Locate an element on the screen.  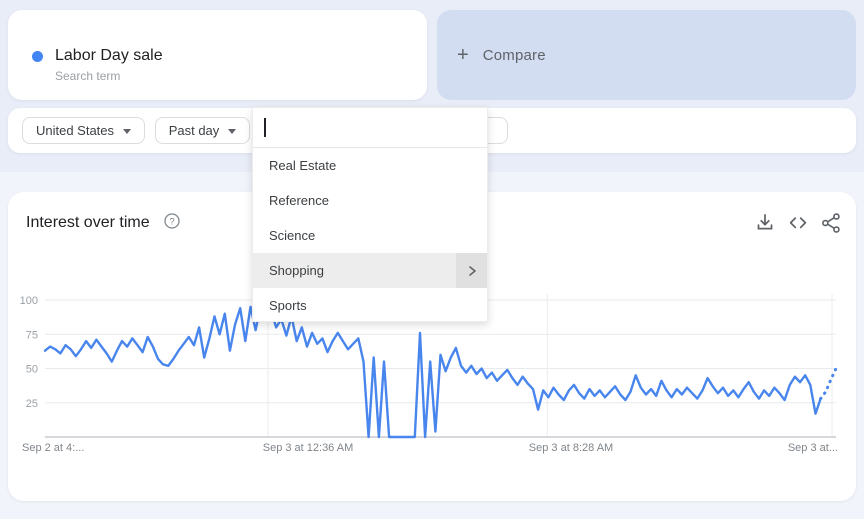
dropdown-item-reference: Reference is located at coordinates (299, 200).